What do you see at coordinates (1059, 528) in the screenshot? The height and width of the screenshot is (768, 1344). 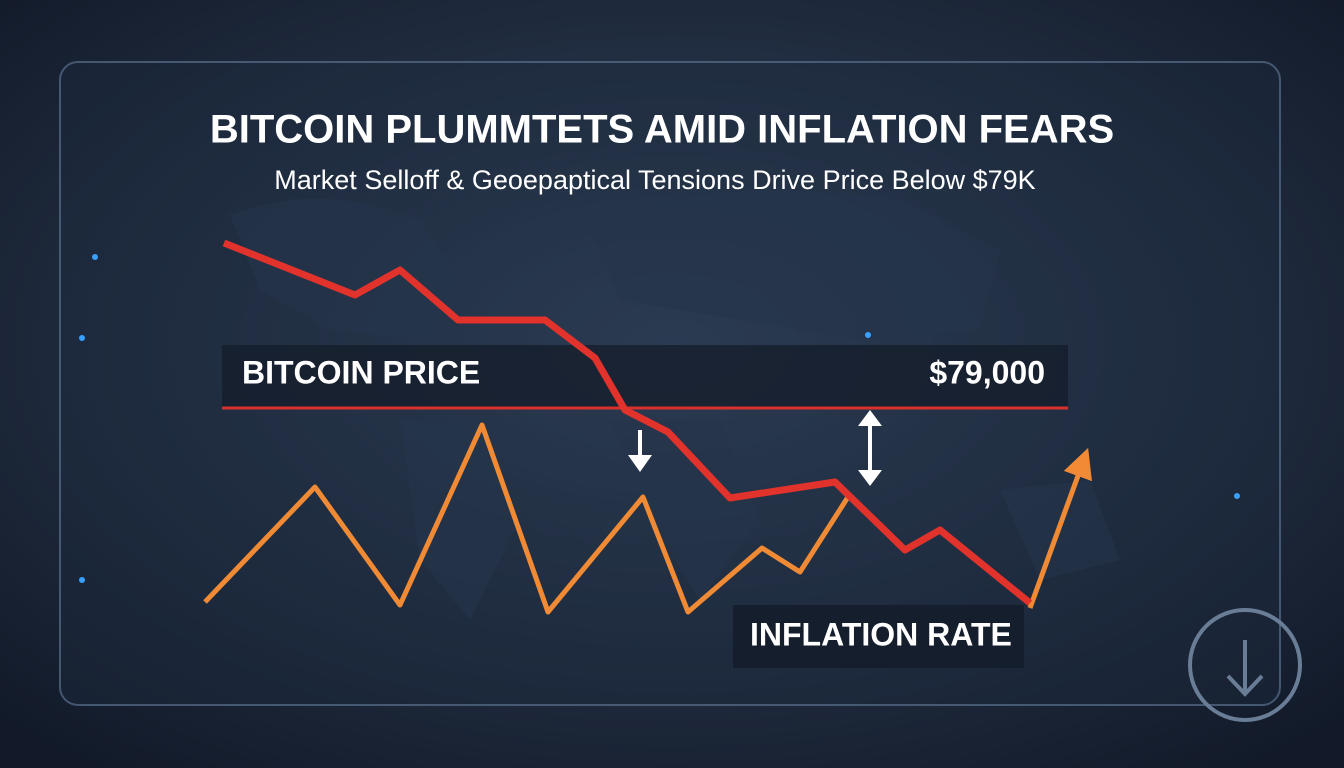 I see `inflation-line-up` at bounding box center [1059, 528].